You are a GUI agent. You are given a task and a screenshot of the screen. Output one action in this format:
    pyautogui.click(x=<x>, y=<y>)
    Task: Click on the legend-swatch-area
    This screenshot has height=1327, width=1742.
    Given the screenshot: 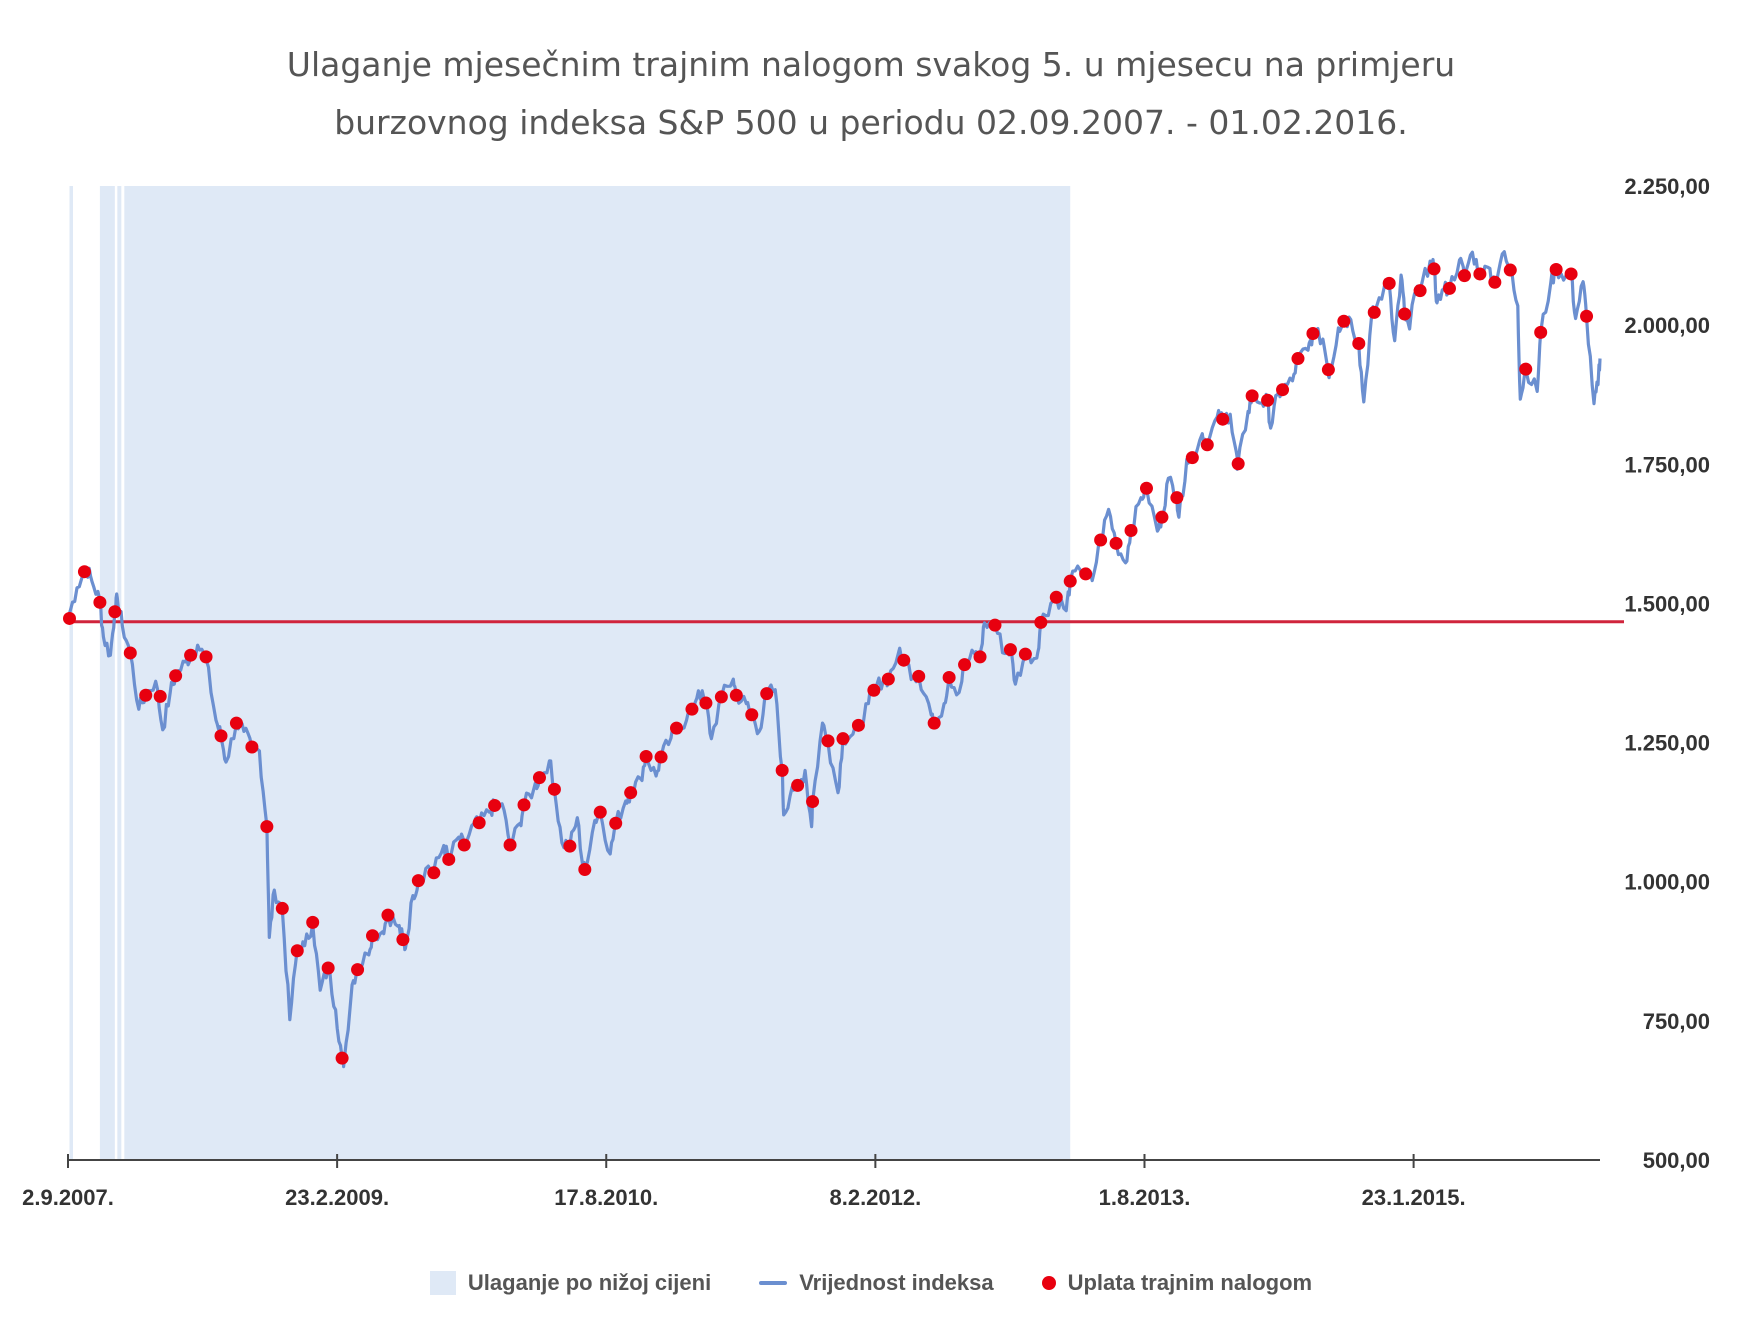 What is the action you would take?
    pyautogui.click(x=442, y=1283)
    